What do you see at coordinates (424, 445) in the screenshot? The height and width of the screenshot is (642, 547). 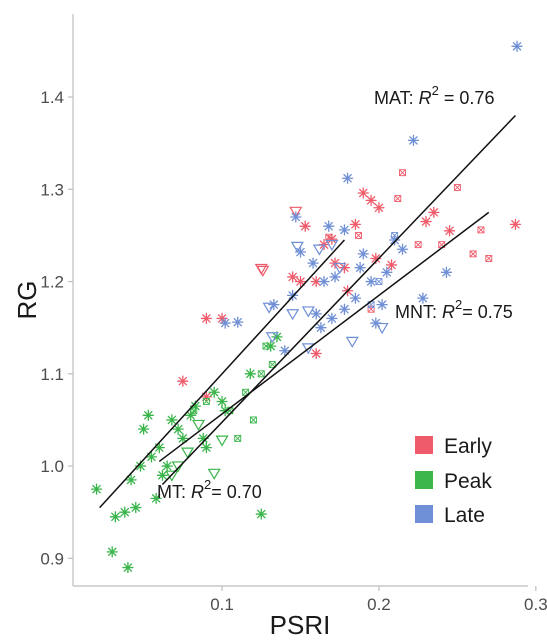 I see `legend-key-early` at bounding box center [424, 445].